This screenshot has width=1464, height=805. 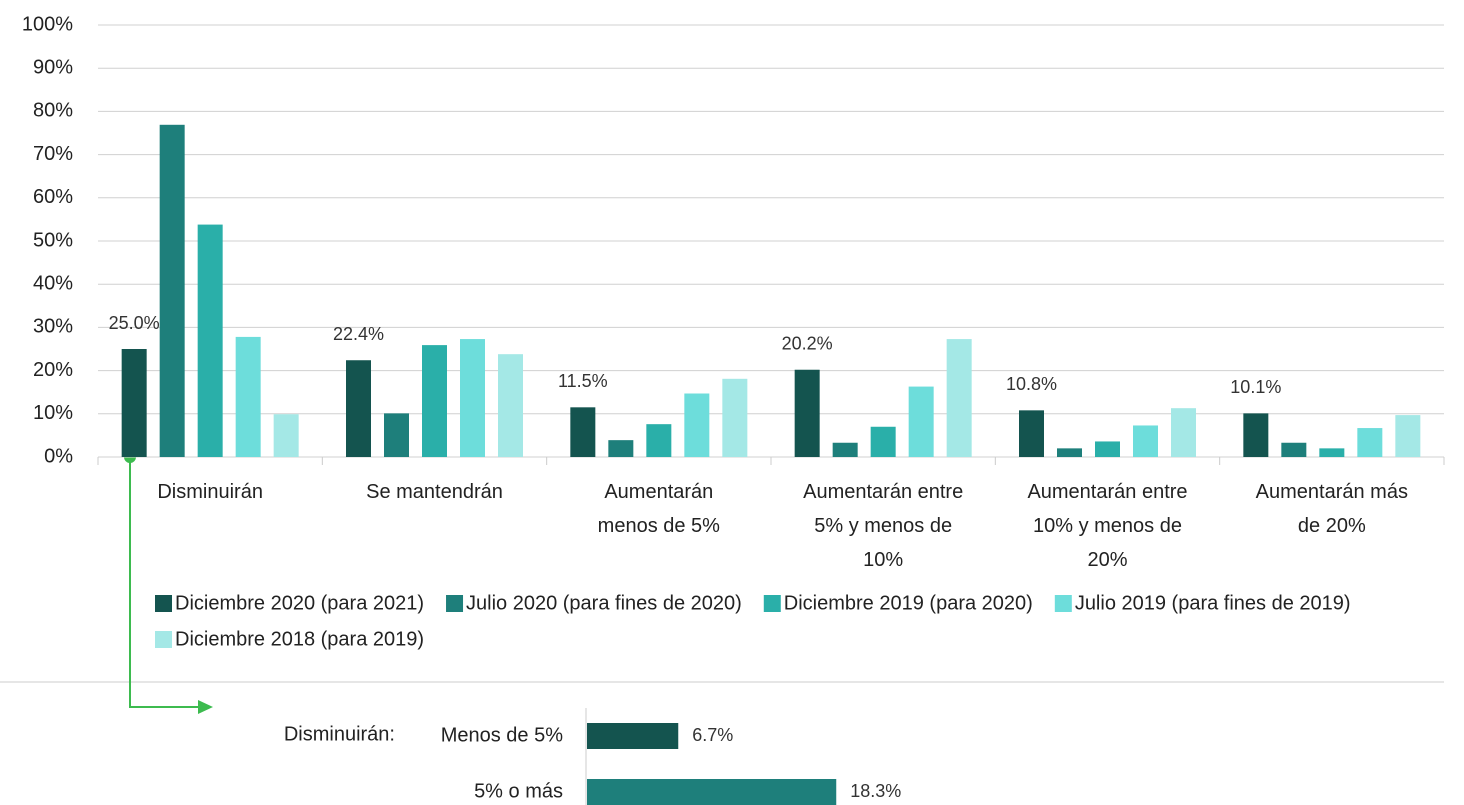 What do you see at coordinates (47, 24) in the screenshot?
I see `y-tick-label: 100%` at bounding box center [47, 24].